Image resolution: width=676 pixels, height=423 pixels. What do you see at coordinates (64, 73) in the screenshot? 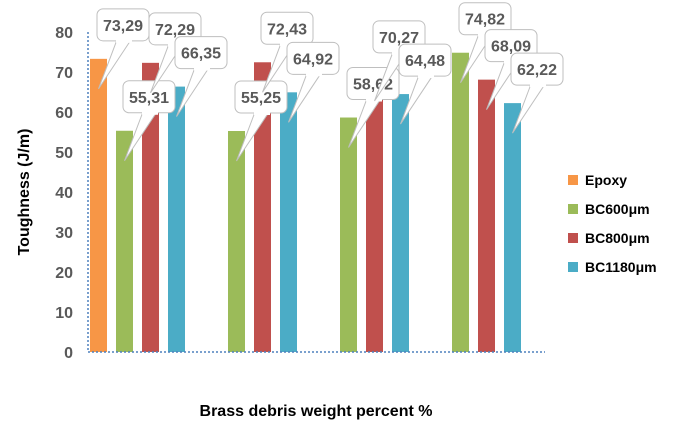
I see `y-tick-label: 70` at bounding box center [64, 73].